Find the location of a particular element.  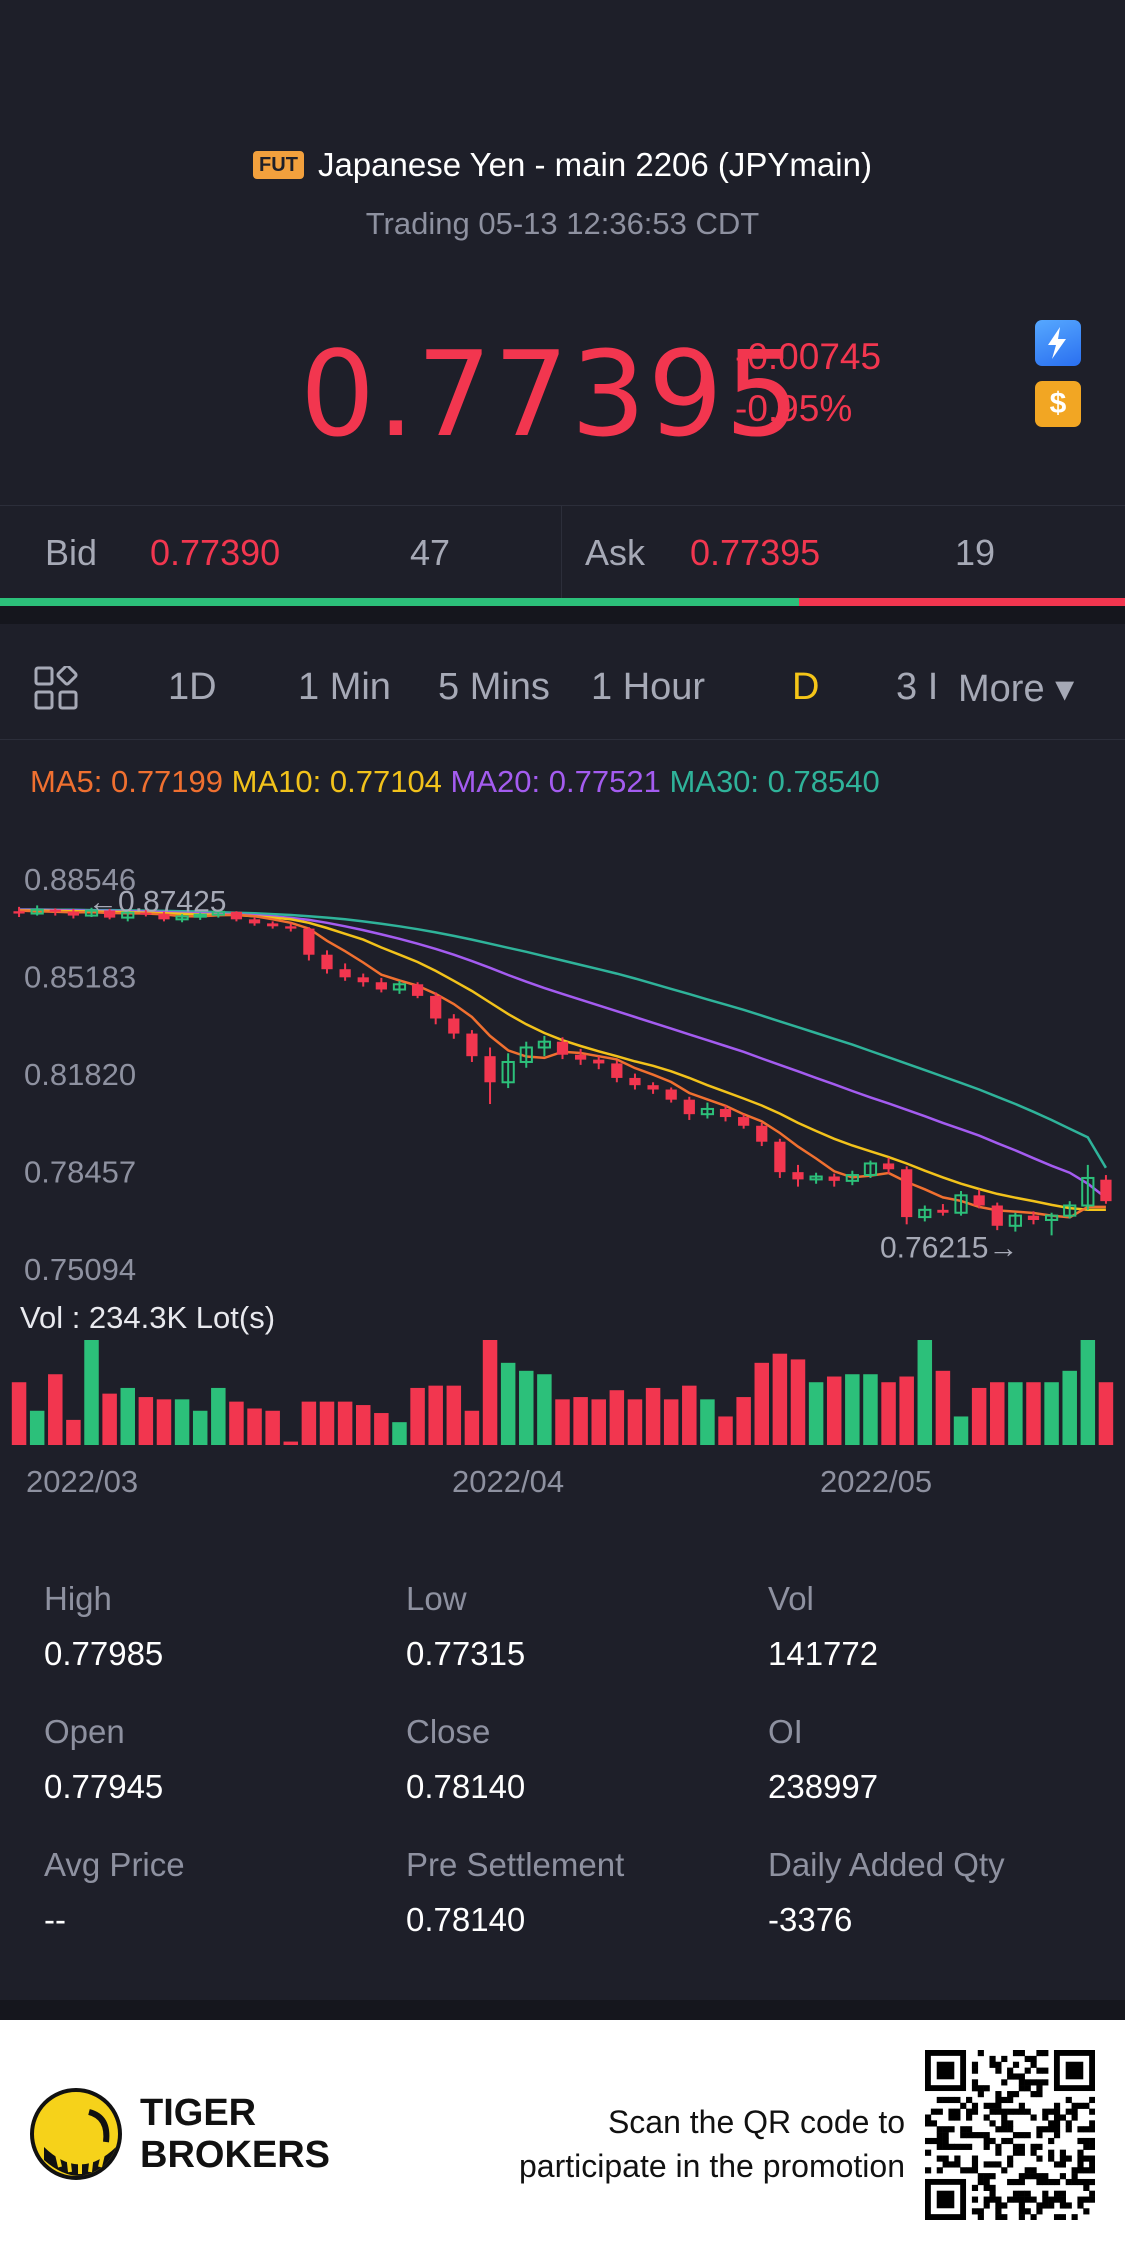

ma30-line is located at coordinates (563, 1038).